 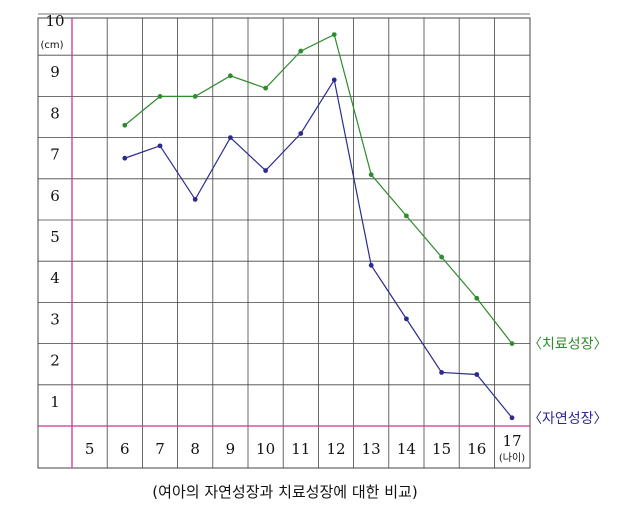 What do you see at coordinates (231, 449) in the screenshot?
I see `x-tick-label: 9` at bounding box center [231, 449].